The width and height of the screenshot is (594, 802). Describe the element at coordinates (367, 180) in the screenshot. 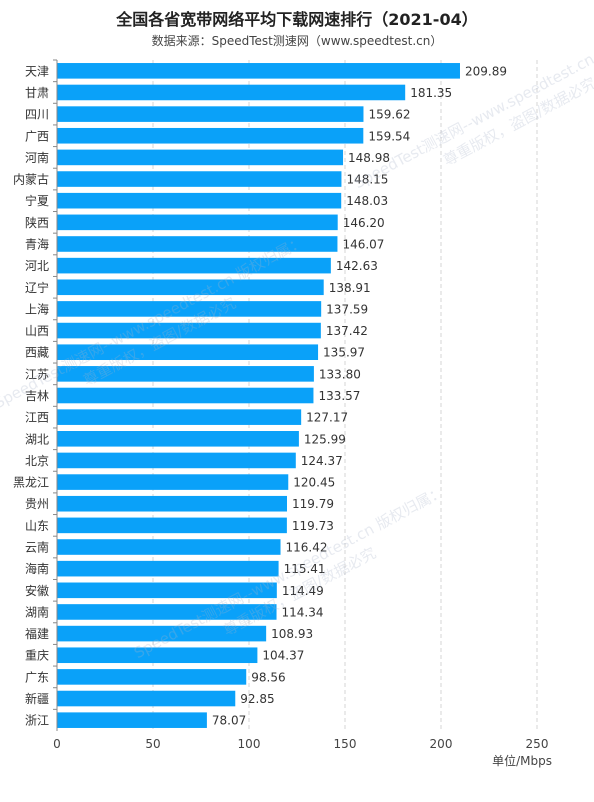

I see `value-label: 148.15` at that location.